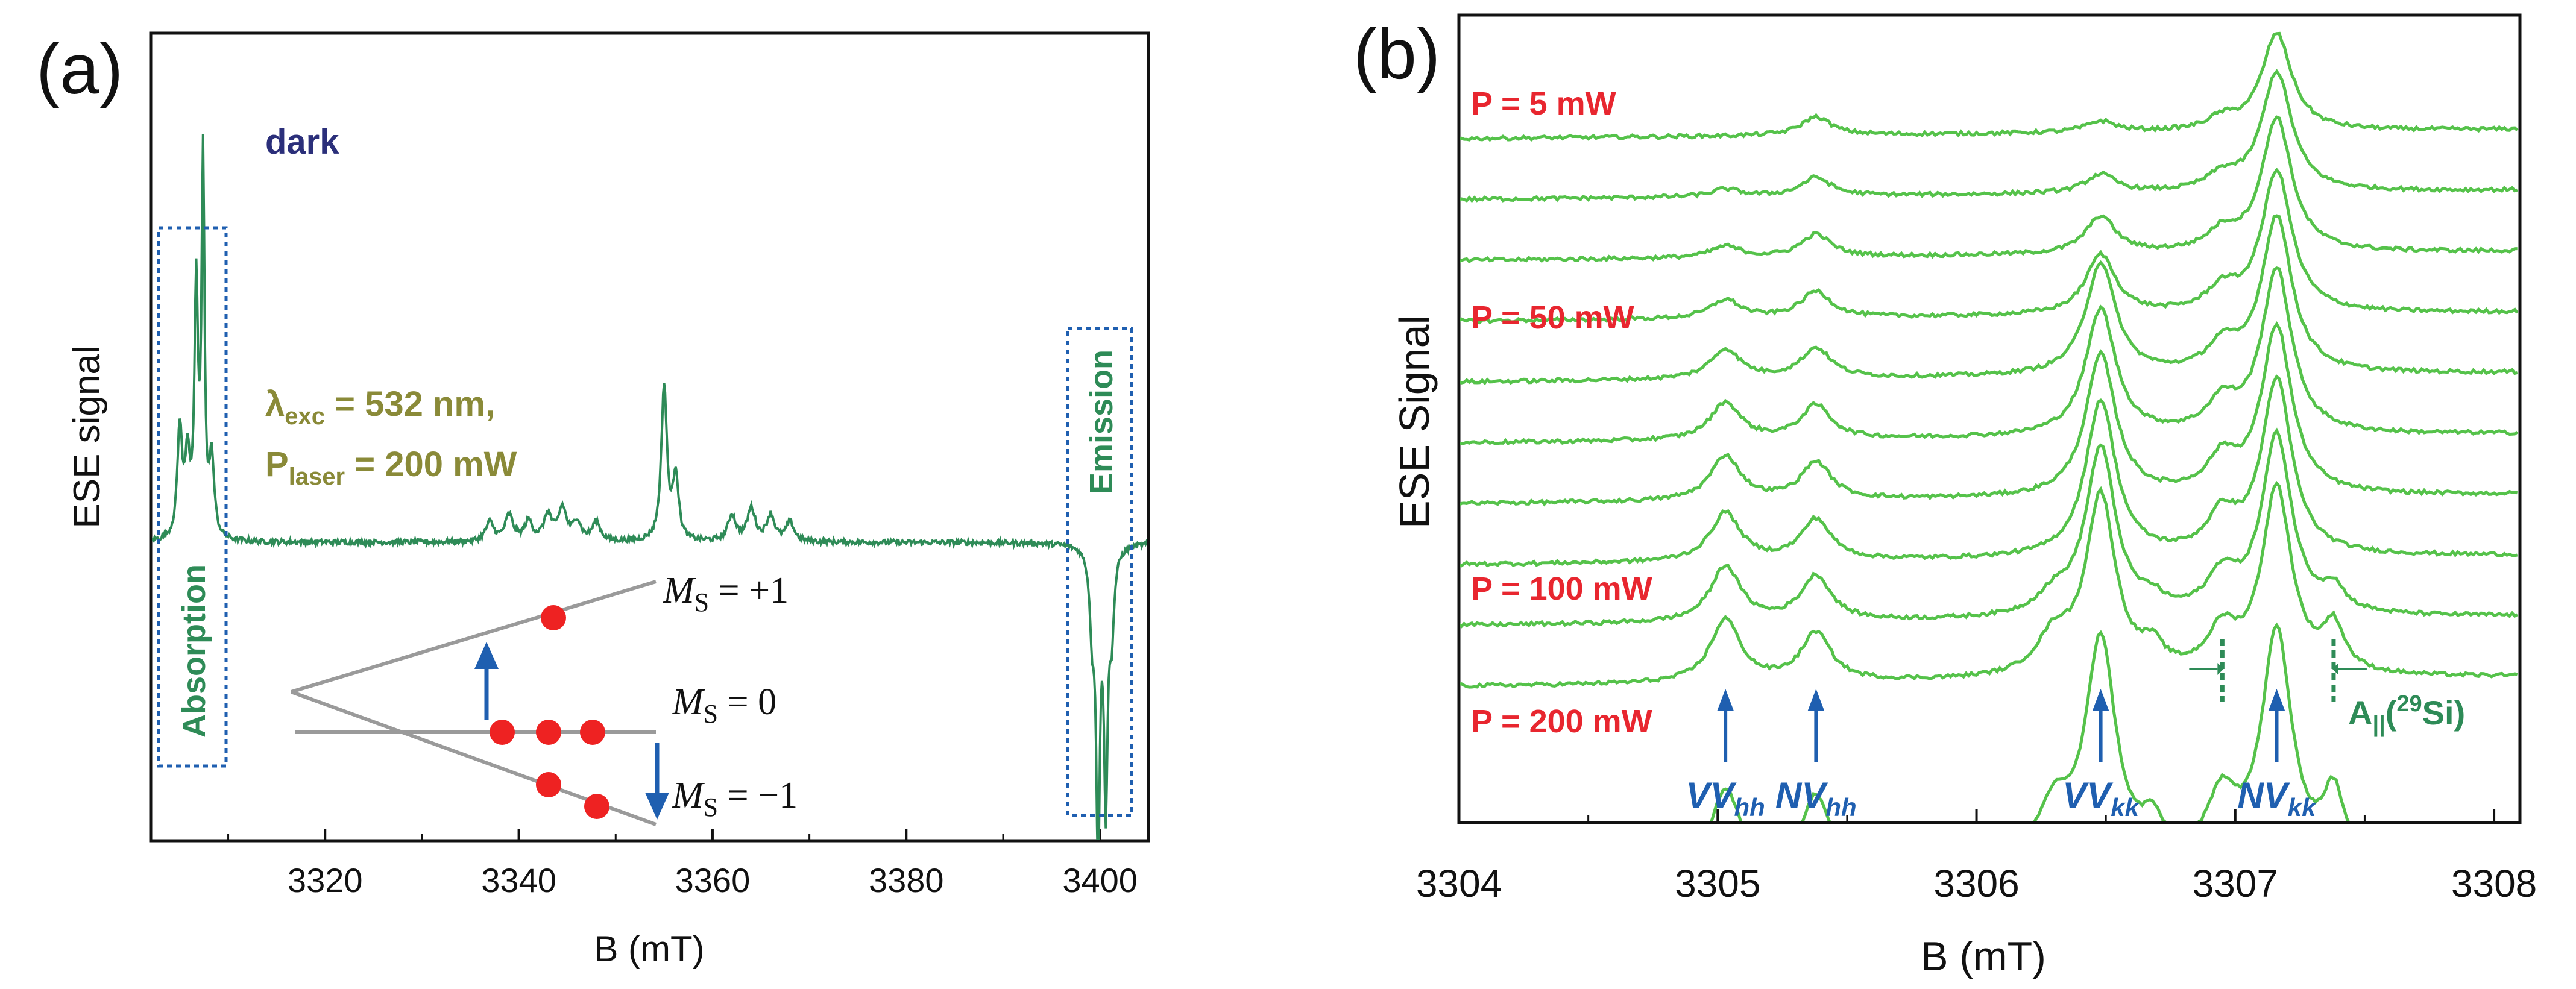  Describe the element at coordinates (657, 781) in the screenshot. I see `arrow-down-icon` at that location.